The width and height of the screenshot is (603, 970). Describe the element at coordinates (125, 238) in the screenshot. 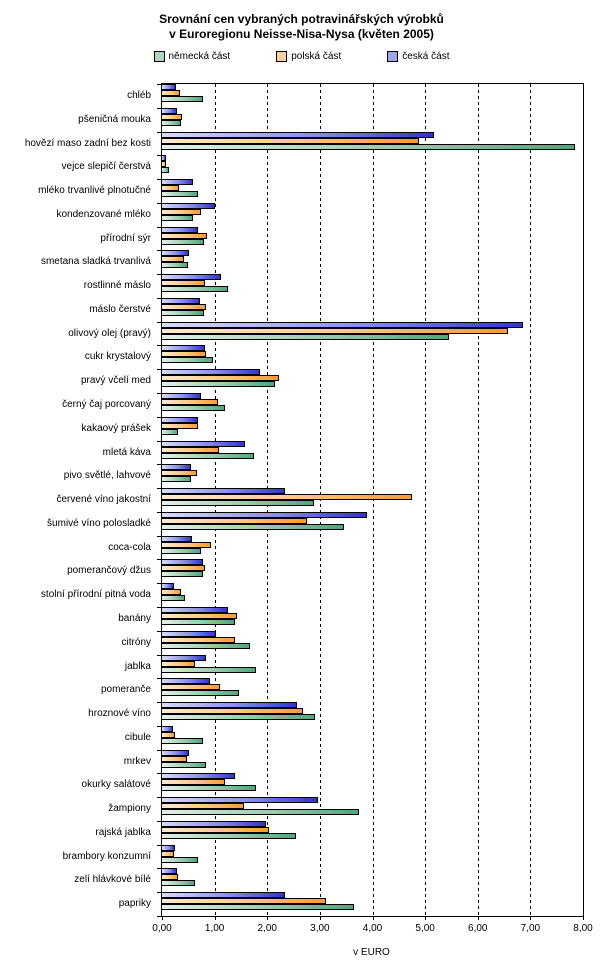

I see `category-label: přírodní sýr` at that location.